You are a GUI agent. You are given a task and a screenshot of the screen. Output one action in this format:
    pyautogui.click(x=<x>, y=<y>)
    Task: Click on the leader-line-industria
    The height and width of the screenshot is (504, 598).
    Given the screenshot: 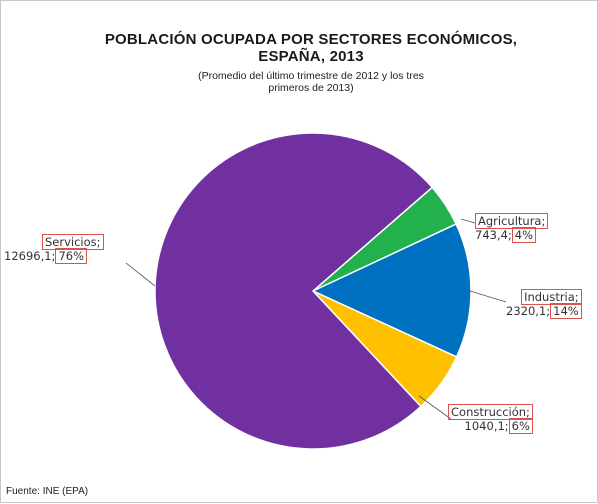 What is the action you would take?
    pyautogui.click(x=488, y=296)
    